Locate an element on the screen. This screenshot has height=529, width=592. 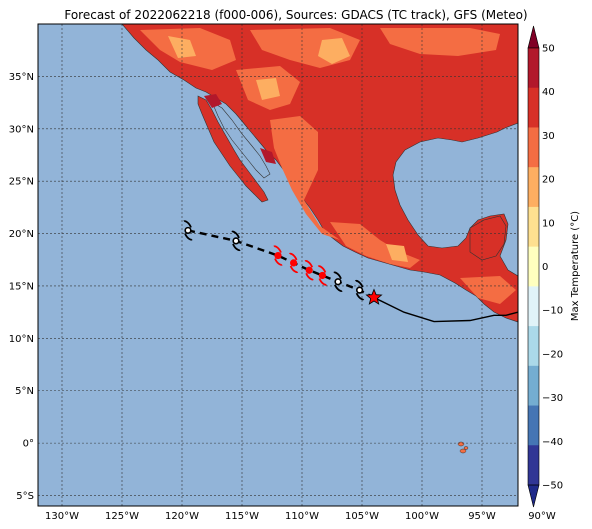
colorbar-label: Max Temperature (°C) is located at coordinates (575, 266).